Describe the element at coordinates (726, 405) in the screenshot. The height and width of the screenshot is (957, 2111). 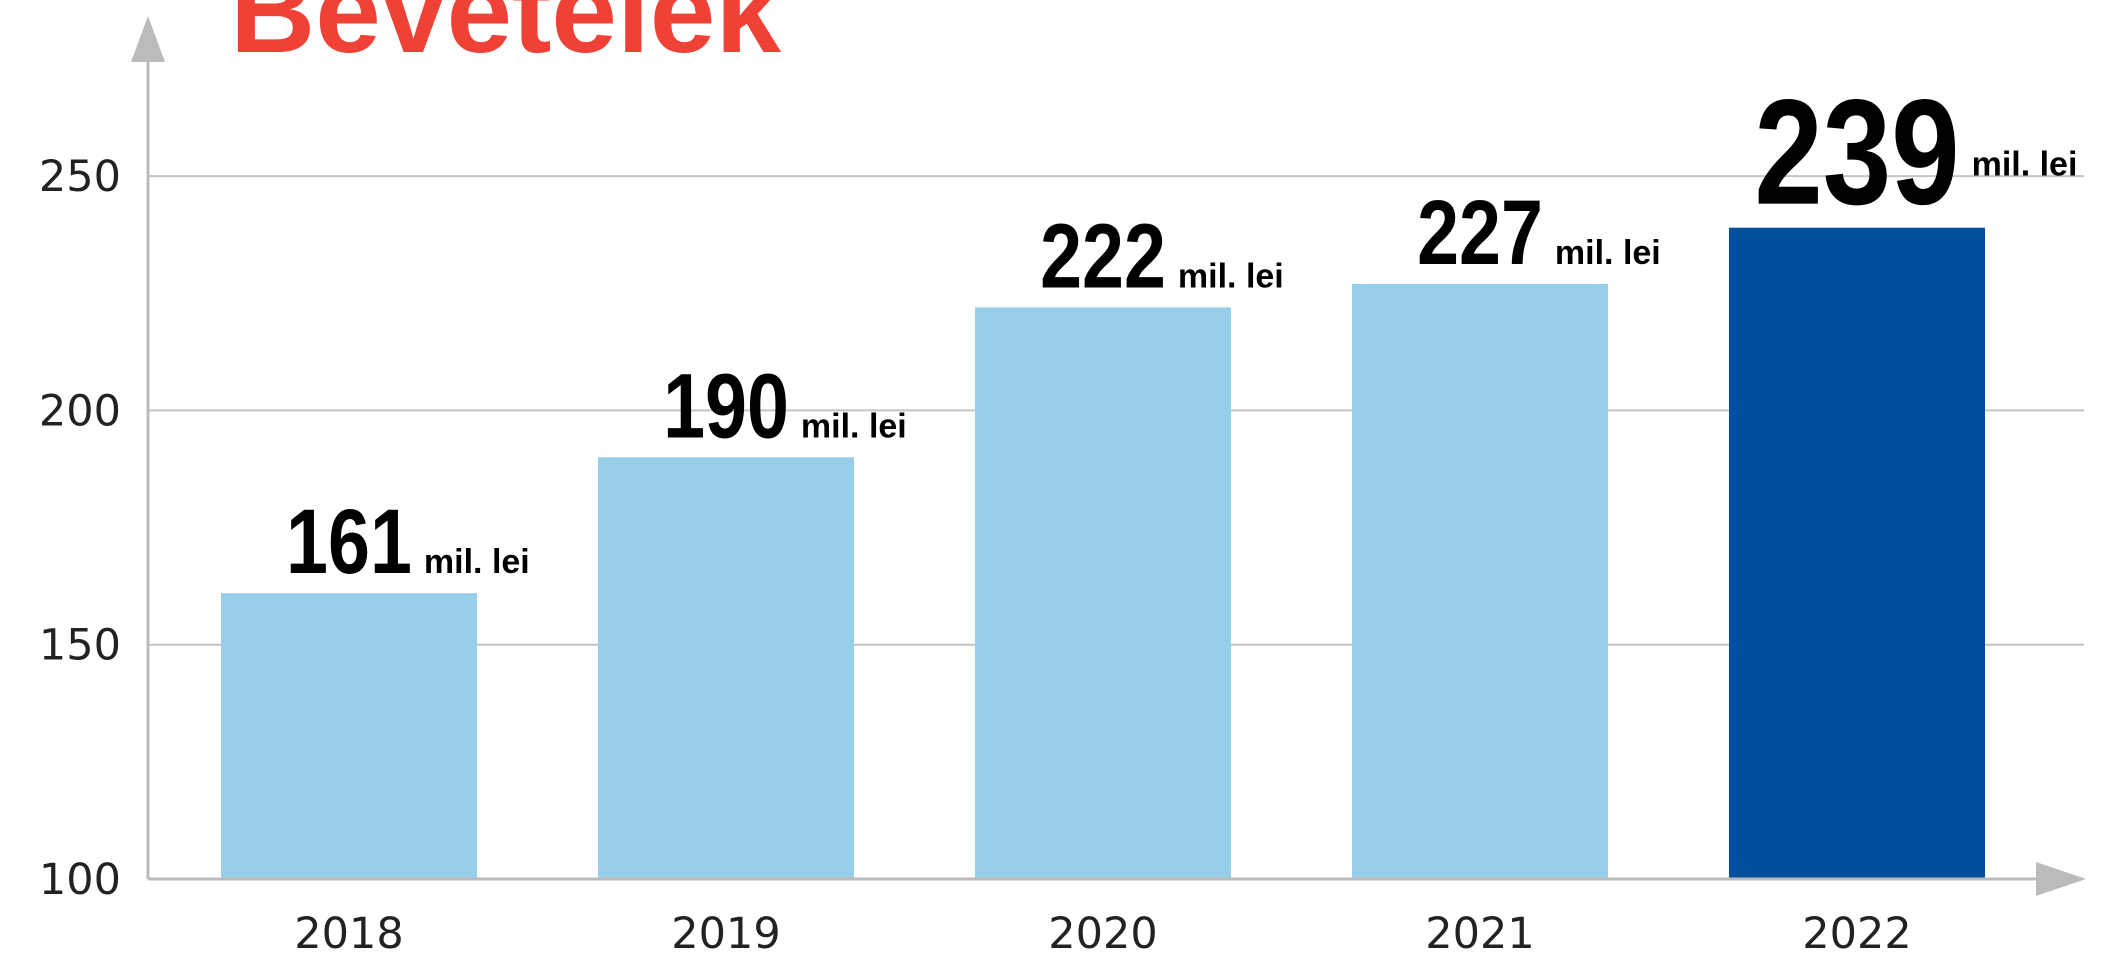
I see `value-label: 190` at that location.